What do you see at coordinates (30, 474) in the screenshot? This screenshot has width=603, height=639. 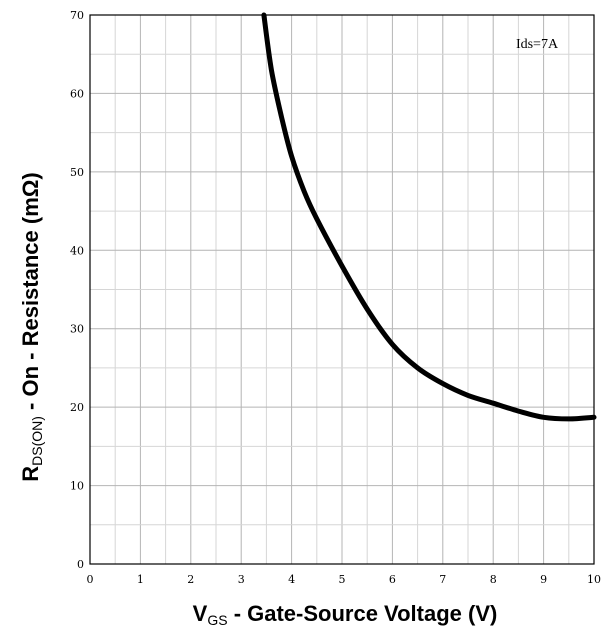 I see `axis-title-main: R` at bounding box center [30, 474].